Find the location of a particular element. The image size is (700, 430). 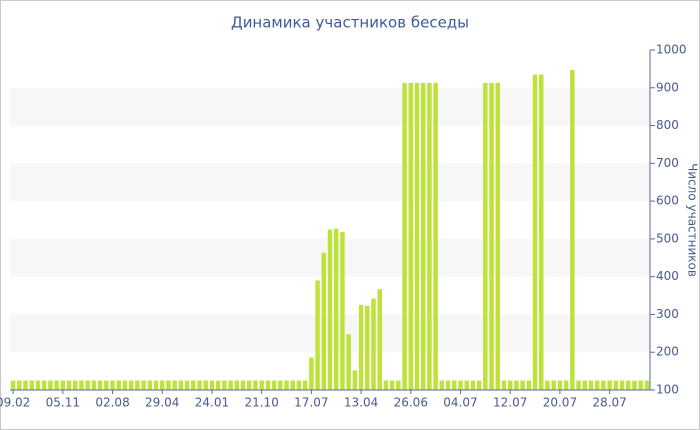

x-tick-label: 05.11 is located at coordinates (63, 403).